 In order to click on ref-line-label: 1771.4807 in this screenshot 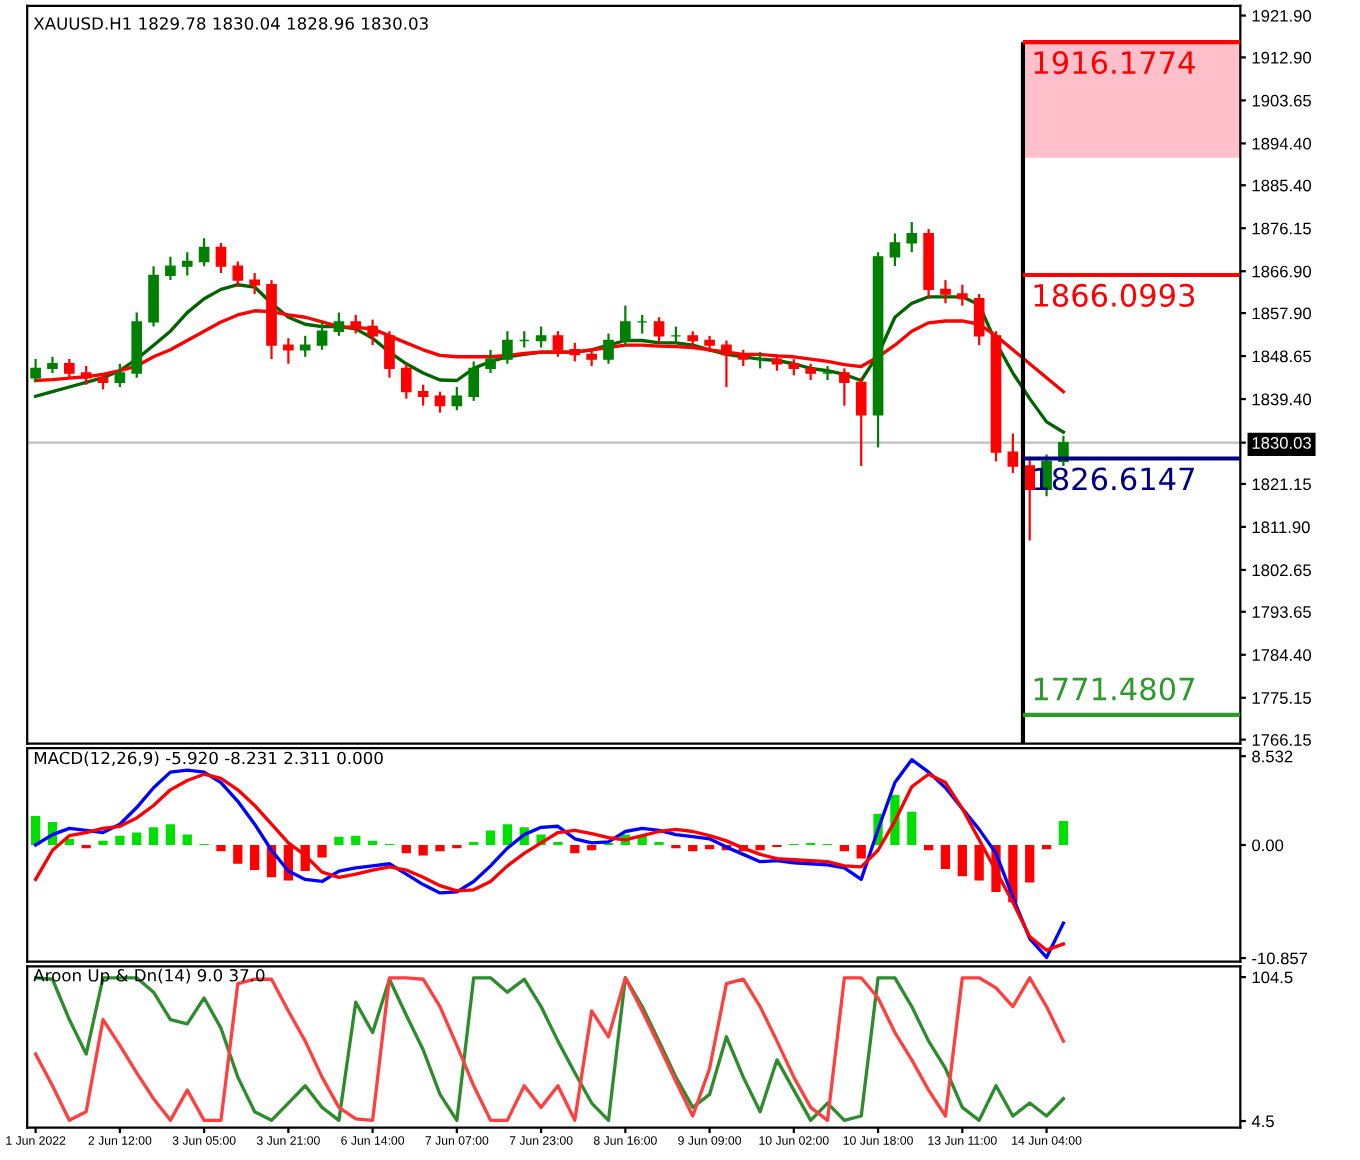, I will do `click(1114, 689)`.